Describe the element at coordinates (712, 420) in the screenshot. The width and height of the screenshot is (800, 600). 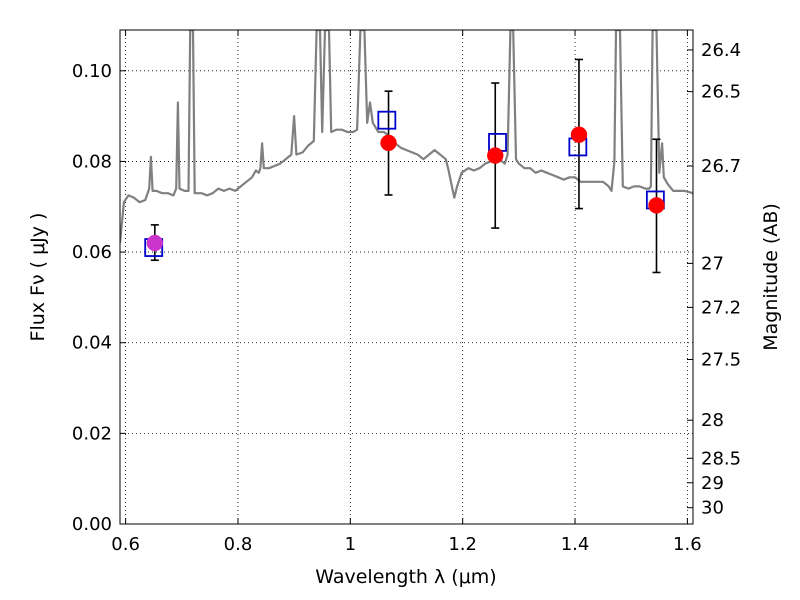
I see `mag-tick-label: 28` at that location.